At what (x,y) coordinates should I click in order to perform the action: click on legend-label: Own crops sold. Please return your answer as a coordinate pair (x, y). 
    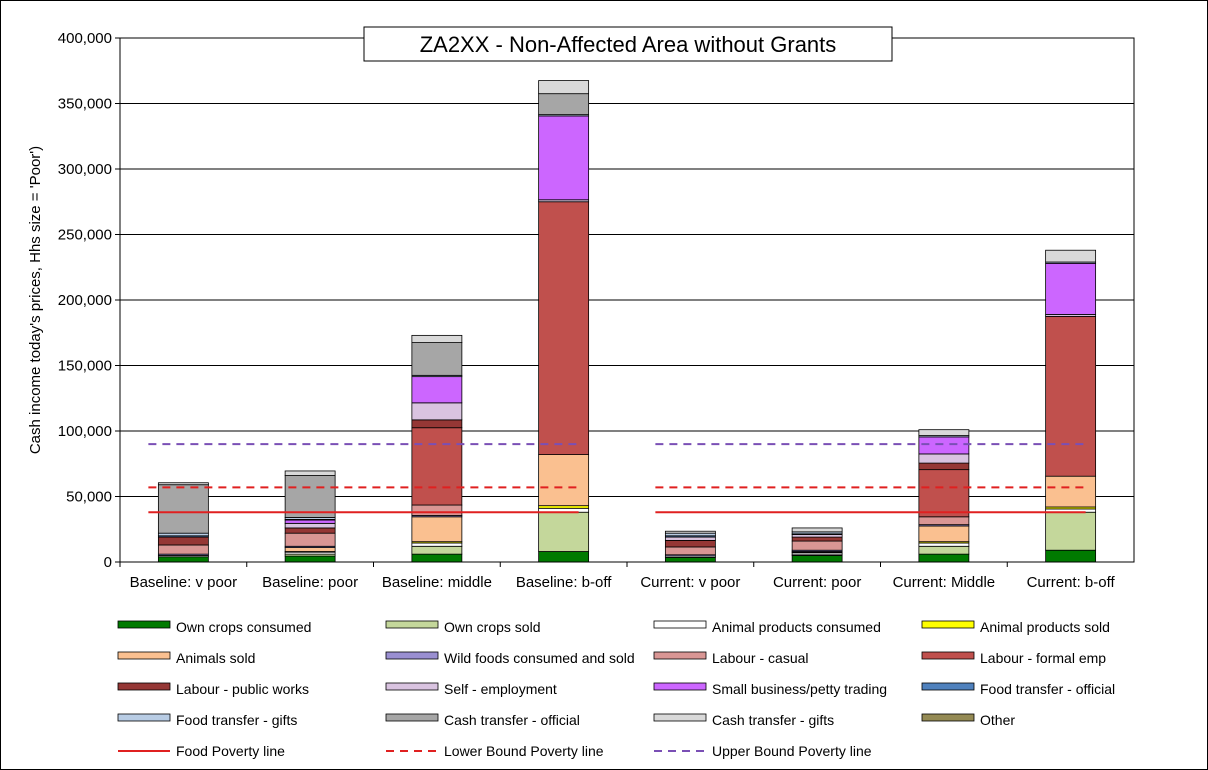
    Looking at the image, I should click on (492, 627).